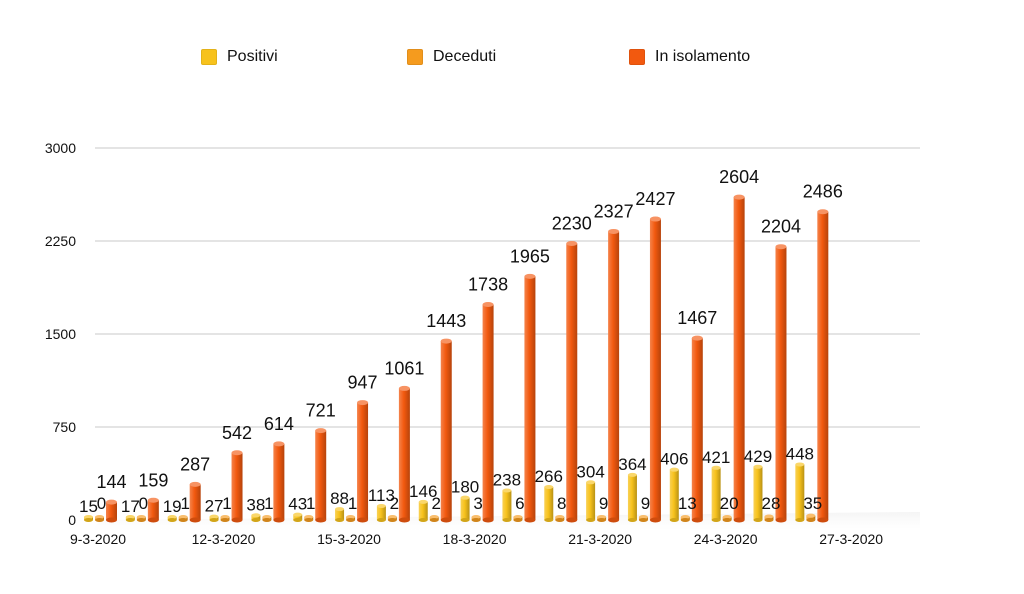  I want to click on data-label-in-isolamento: 144, so click(111, 482).